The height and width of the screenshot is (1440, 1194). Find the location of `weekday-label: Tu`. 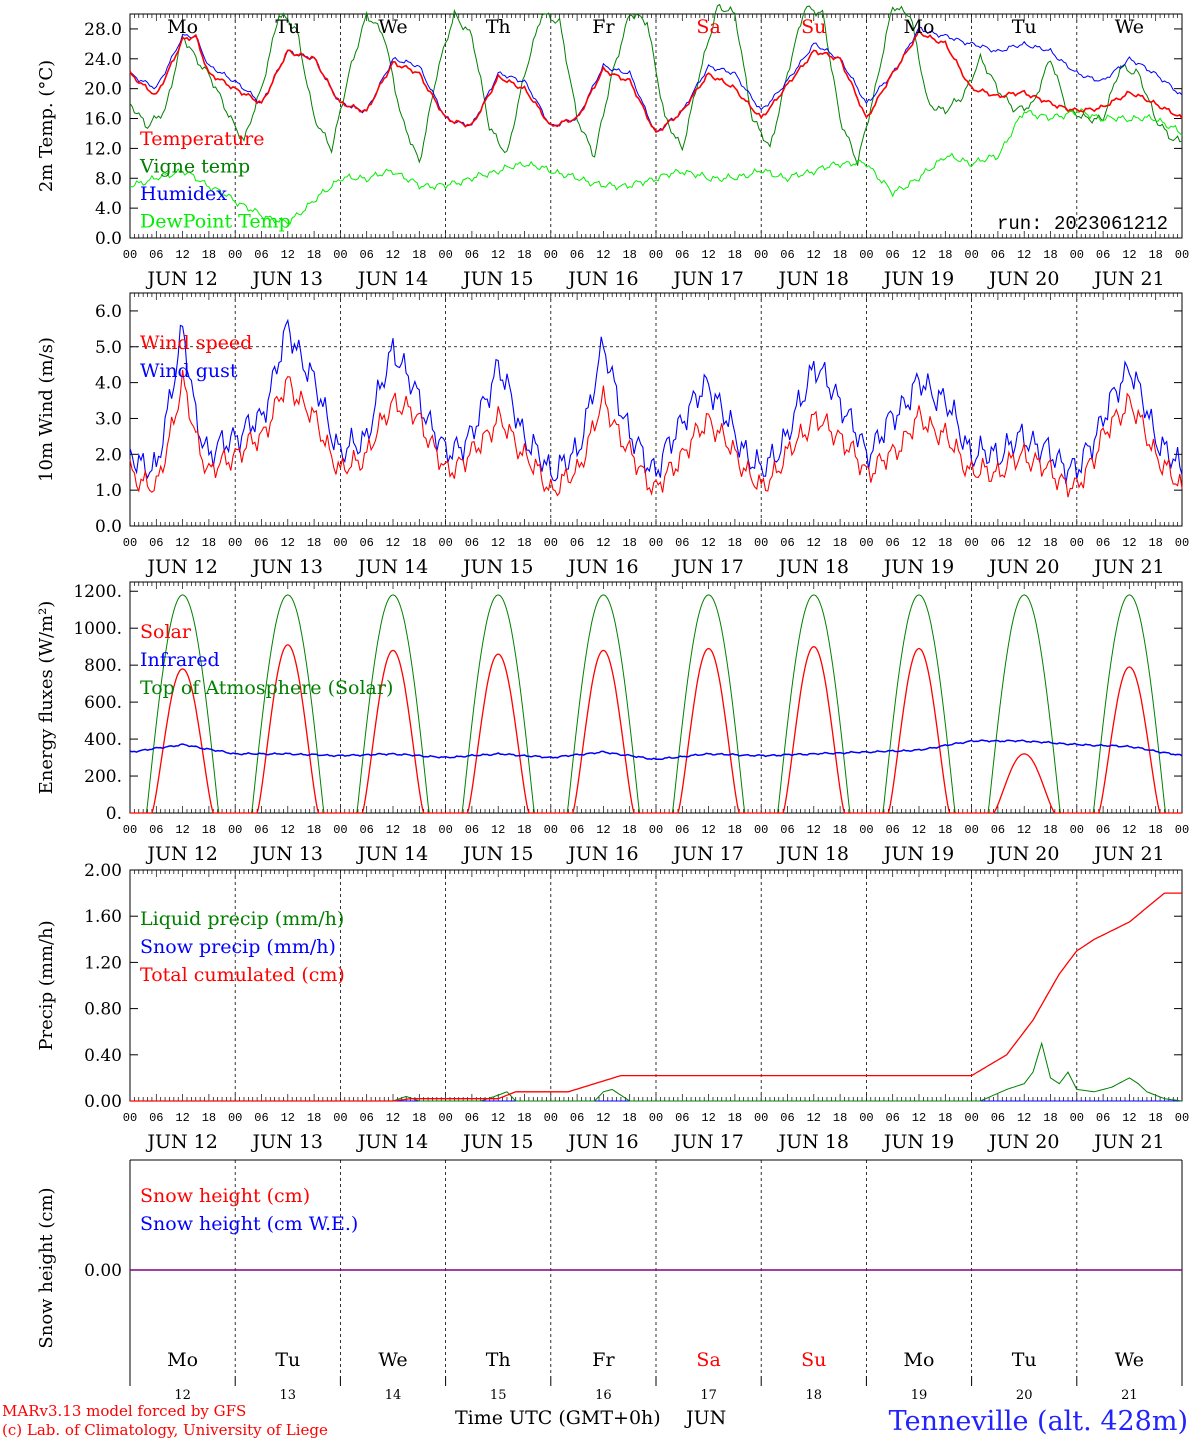

weekday-label: Tu is located at coordinates (287, 1360).